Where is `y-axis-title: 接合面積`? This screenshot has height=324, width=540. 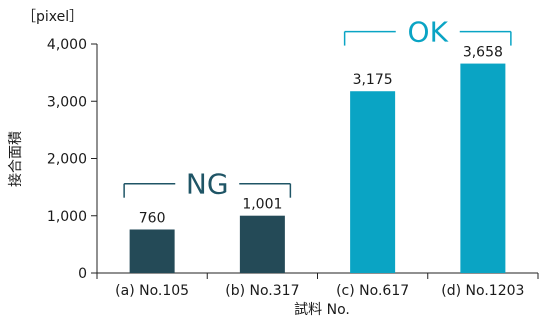
y-axis-title: 接合面積 is located at coordinates (15, 159).